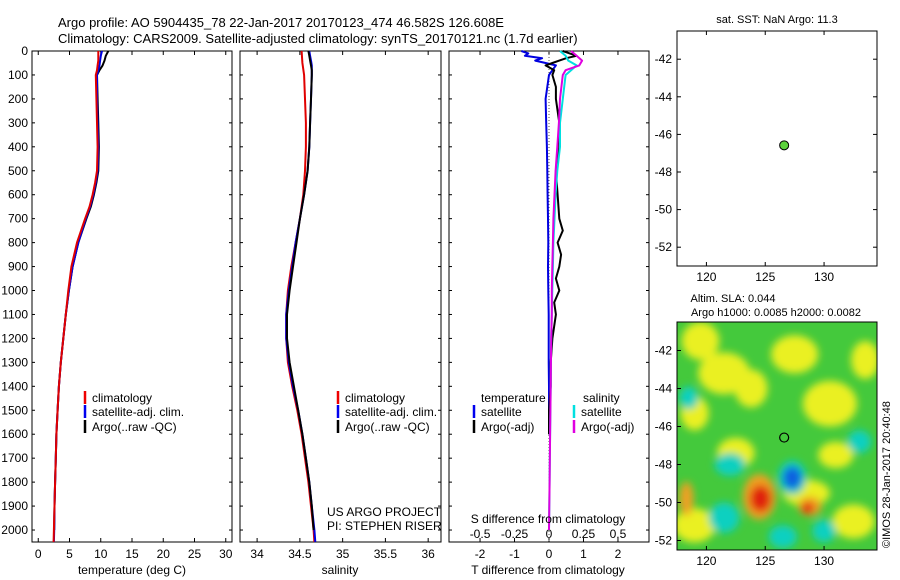 This screenshot has width=900, height=580. I want to click on sla-map-subtitle: Argo h1000: 0.0085 h2000: 0.0082, so click(776, 313).